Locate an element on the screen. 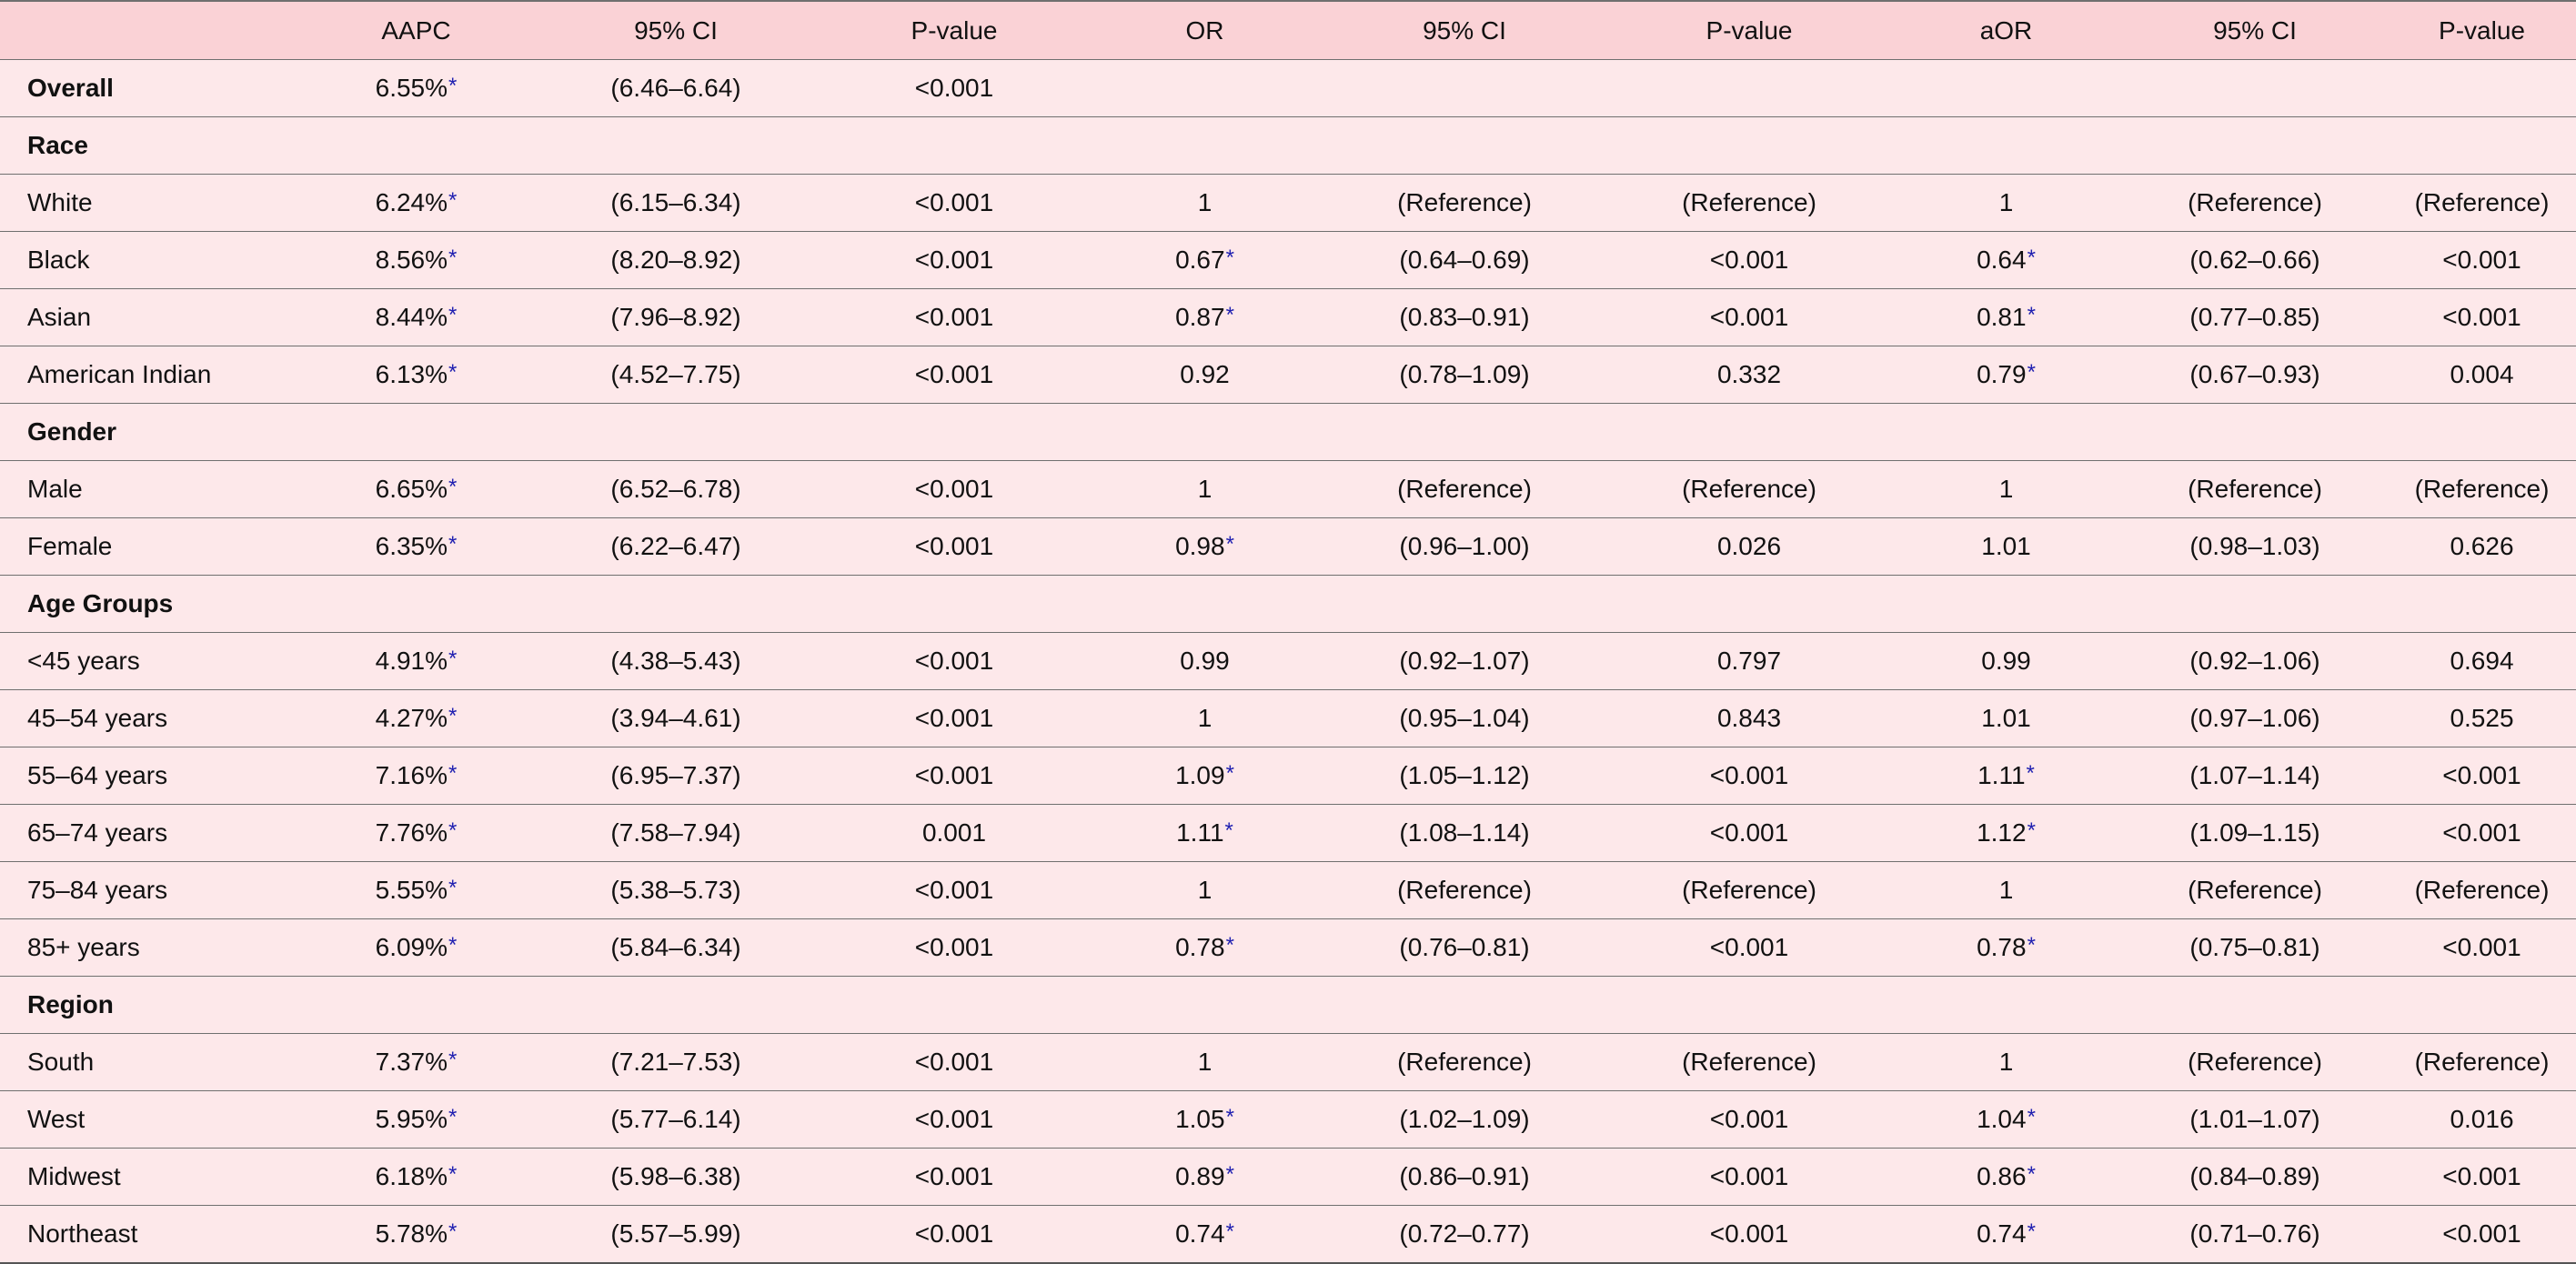 Image resolution: width=2576 pixels, height=1264 pixels. aor-ci-cell: (1.07–1.14) is located at coordinates (2255, 776).